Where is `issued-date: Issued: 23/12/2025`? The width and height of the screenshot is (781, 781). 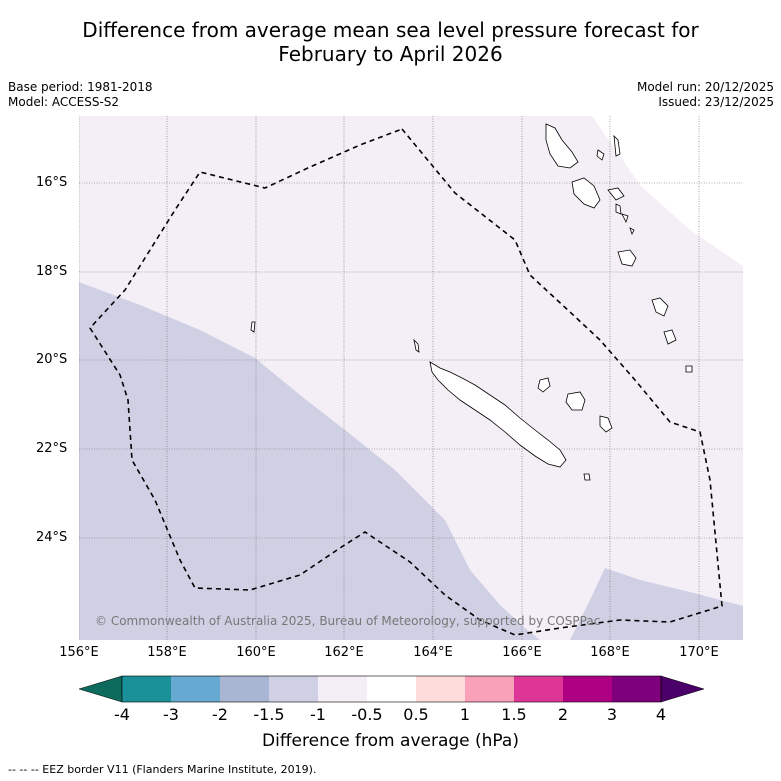
issued-date: Issued: 23/12/2025 is located at coordinates (716, 102).